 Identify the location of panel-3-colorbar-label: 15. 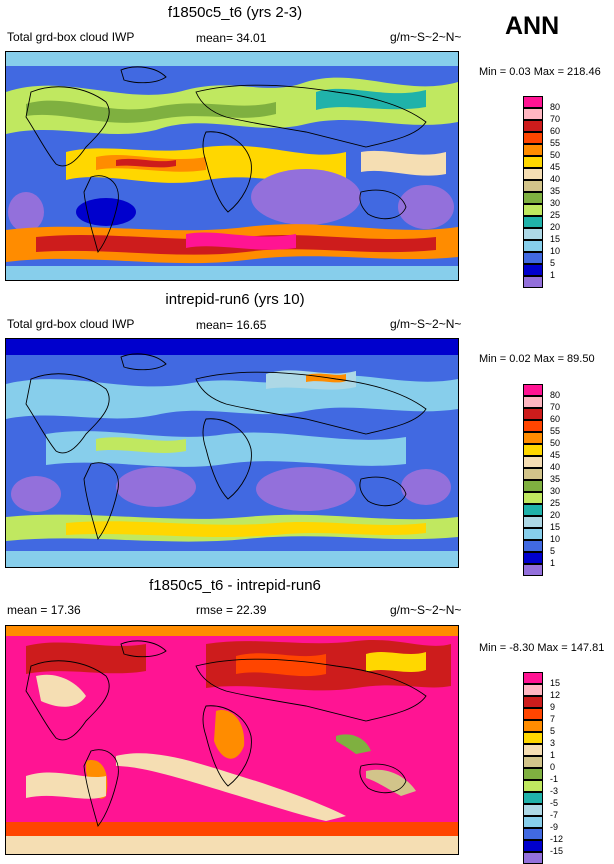
(555, 683).